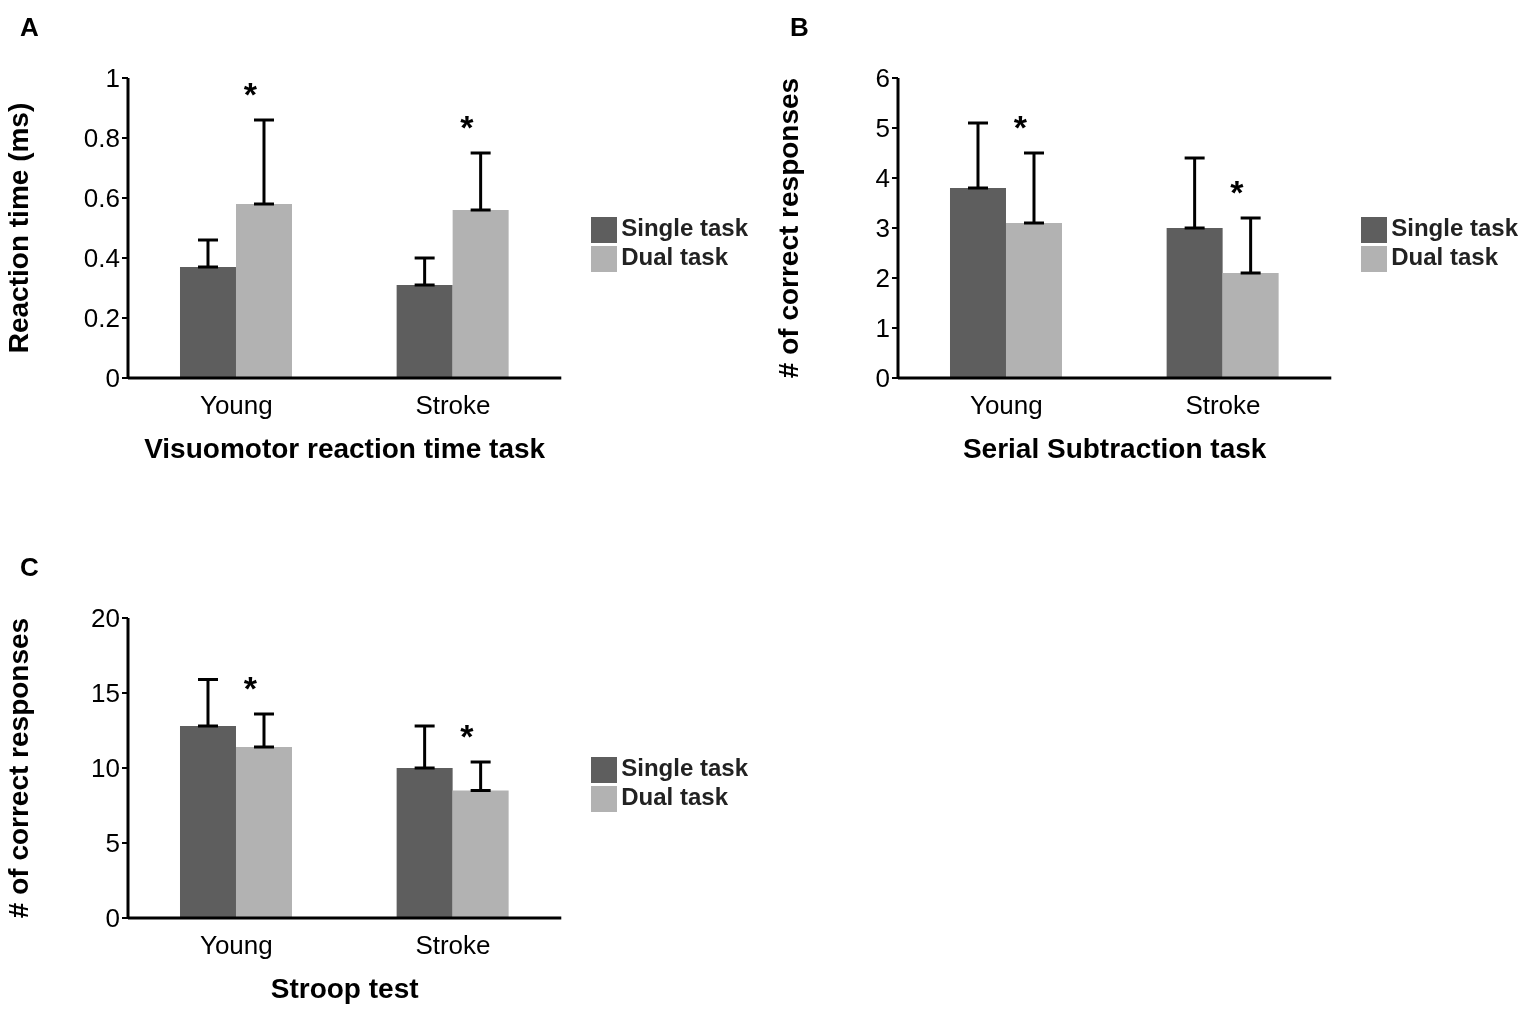 The height and width of the screenshot is (1019, 1528). I want to click on y-tick-label: 10, so click(105, 768).